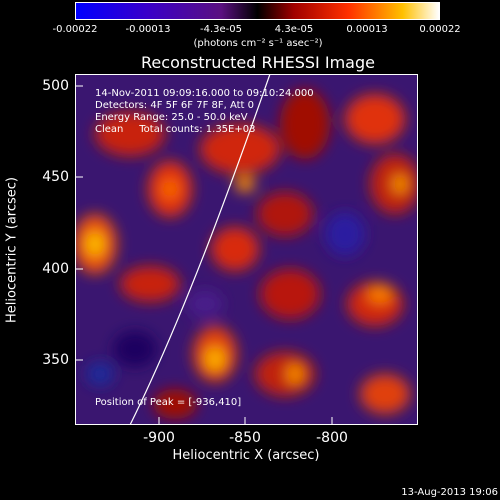  I want to click on colorbar-tick: 0.00013, so click(367, 29).